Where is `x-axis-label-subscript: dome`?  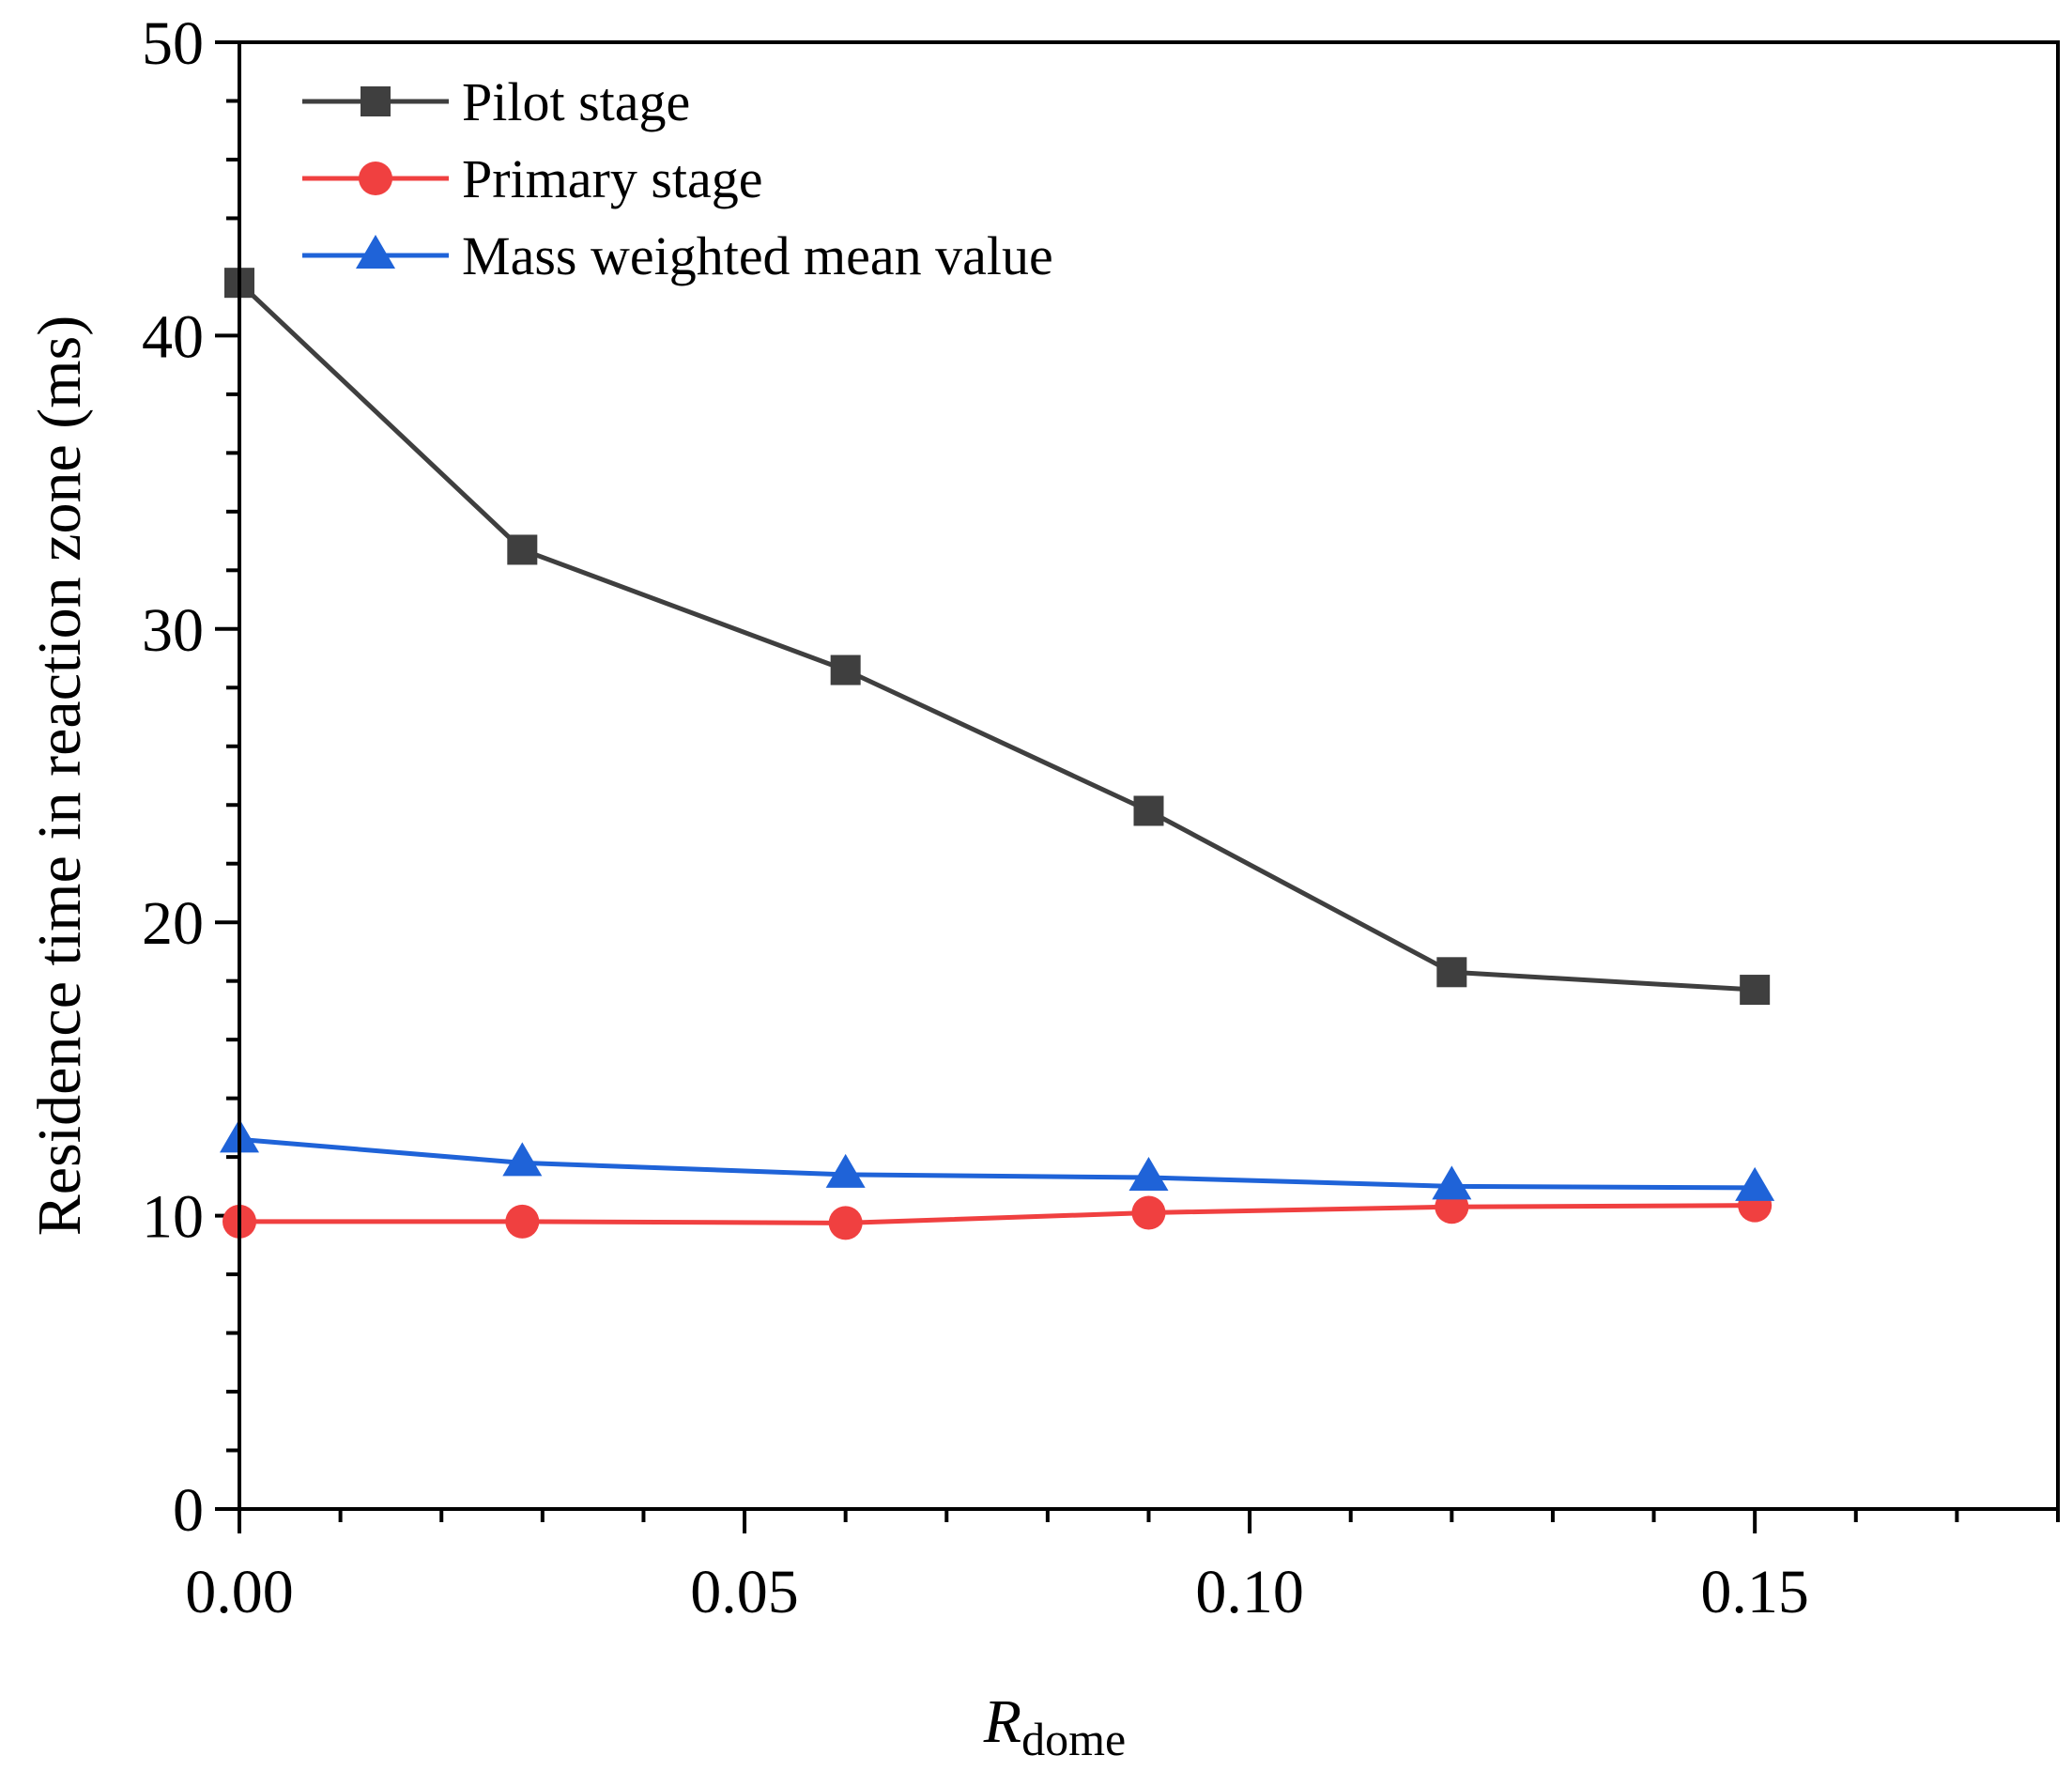 x-axis-label-subscript: dome is located at coordinates (1073, 1739).